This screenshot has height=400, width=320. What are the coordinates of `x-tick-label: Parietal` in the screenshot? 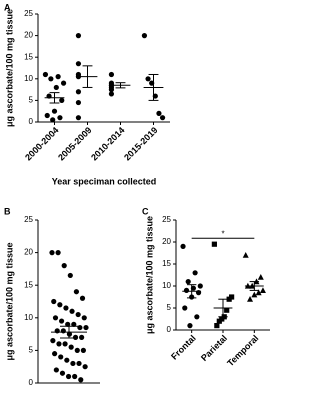 It's located at (214, 348).